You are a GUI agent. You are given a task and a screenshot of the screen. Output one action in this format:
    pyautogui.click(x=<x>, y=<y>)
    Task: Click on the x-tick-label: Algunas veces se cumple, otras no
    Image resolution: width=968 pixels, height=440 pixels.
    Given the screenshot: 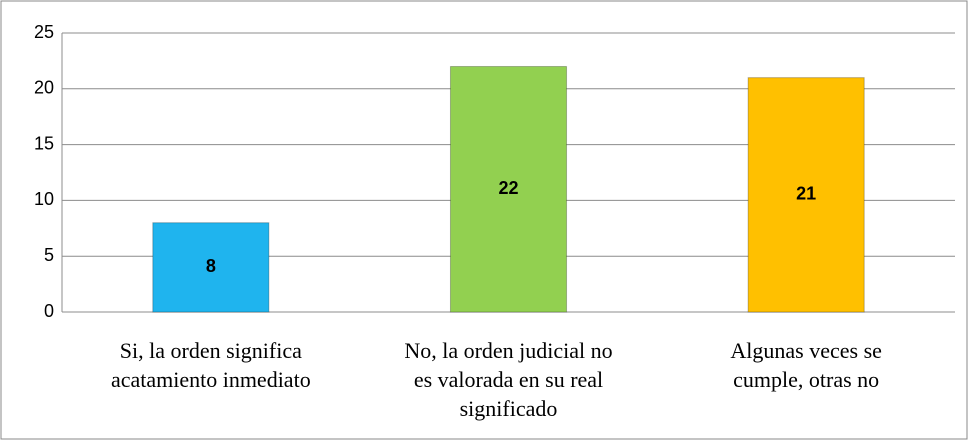 What is the action you would take?
    pyautogui.click(x=806, y=365)
    